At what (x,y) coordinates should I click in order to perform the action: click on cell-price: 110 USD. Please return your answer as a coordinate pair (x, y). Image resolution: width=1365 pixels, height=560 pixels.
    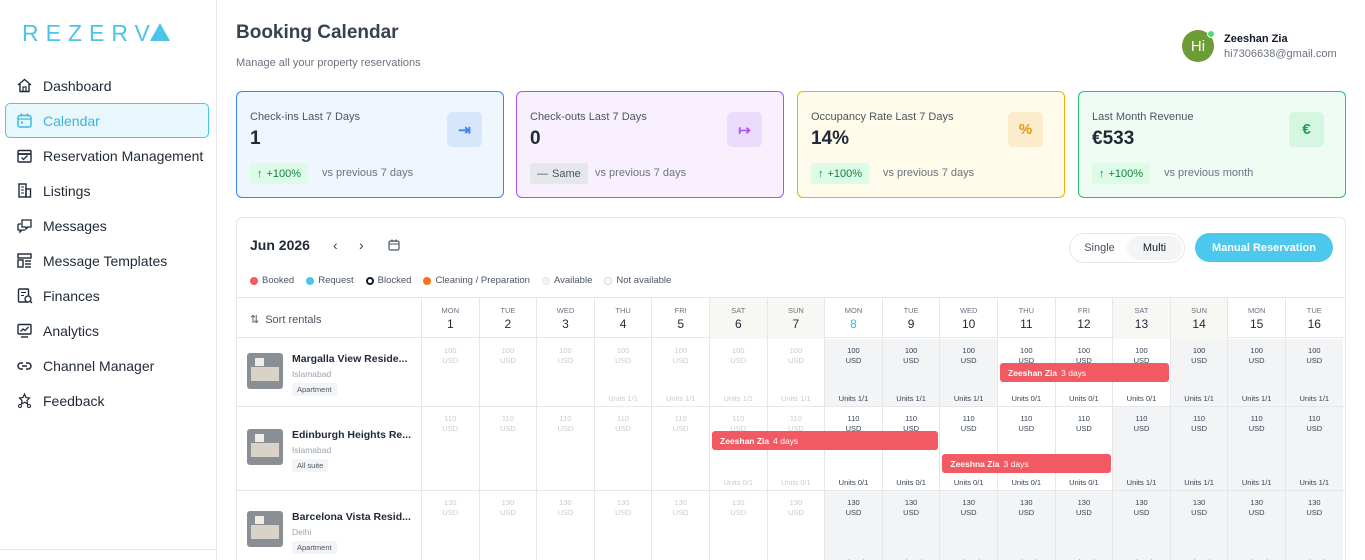
    Looking at the image, I should click on (450, 423).